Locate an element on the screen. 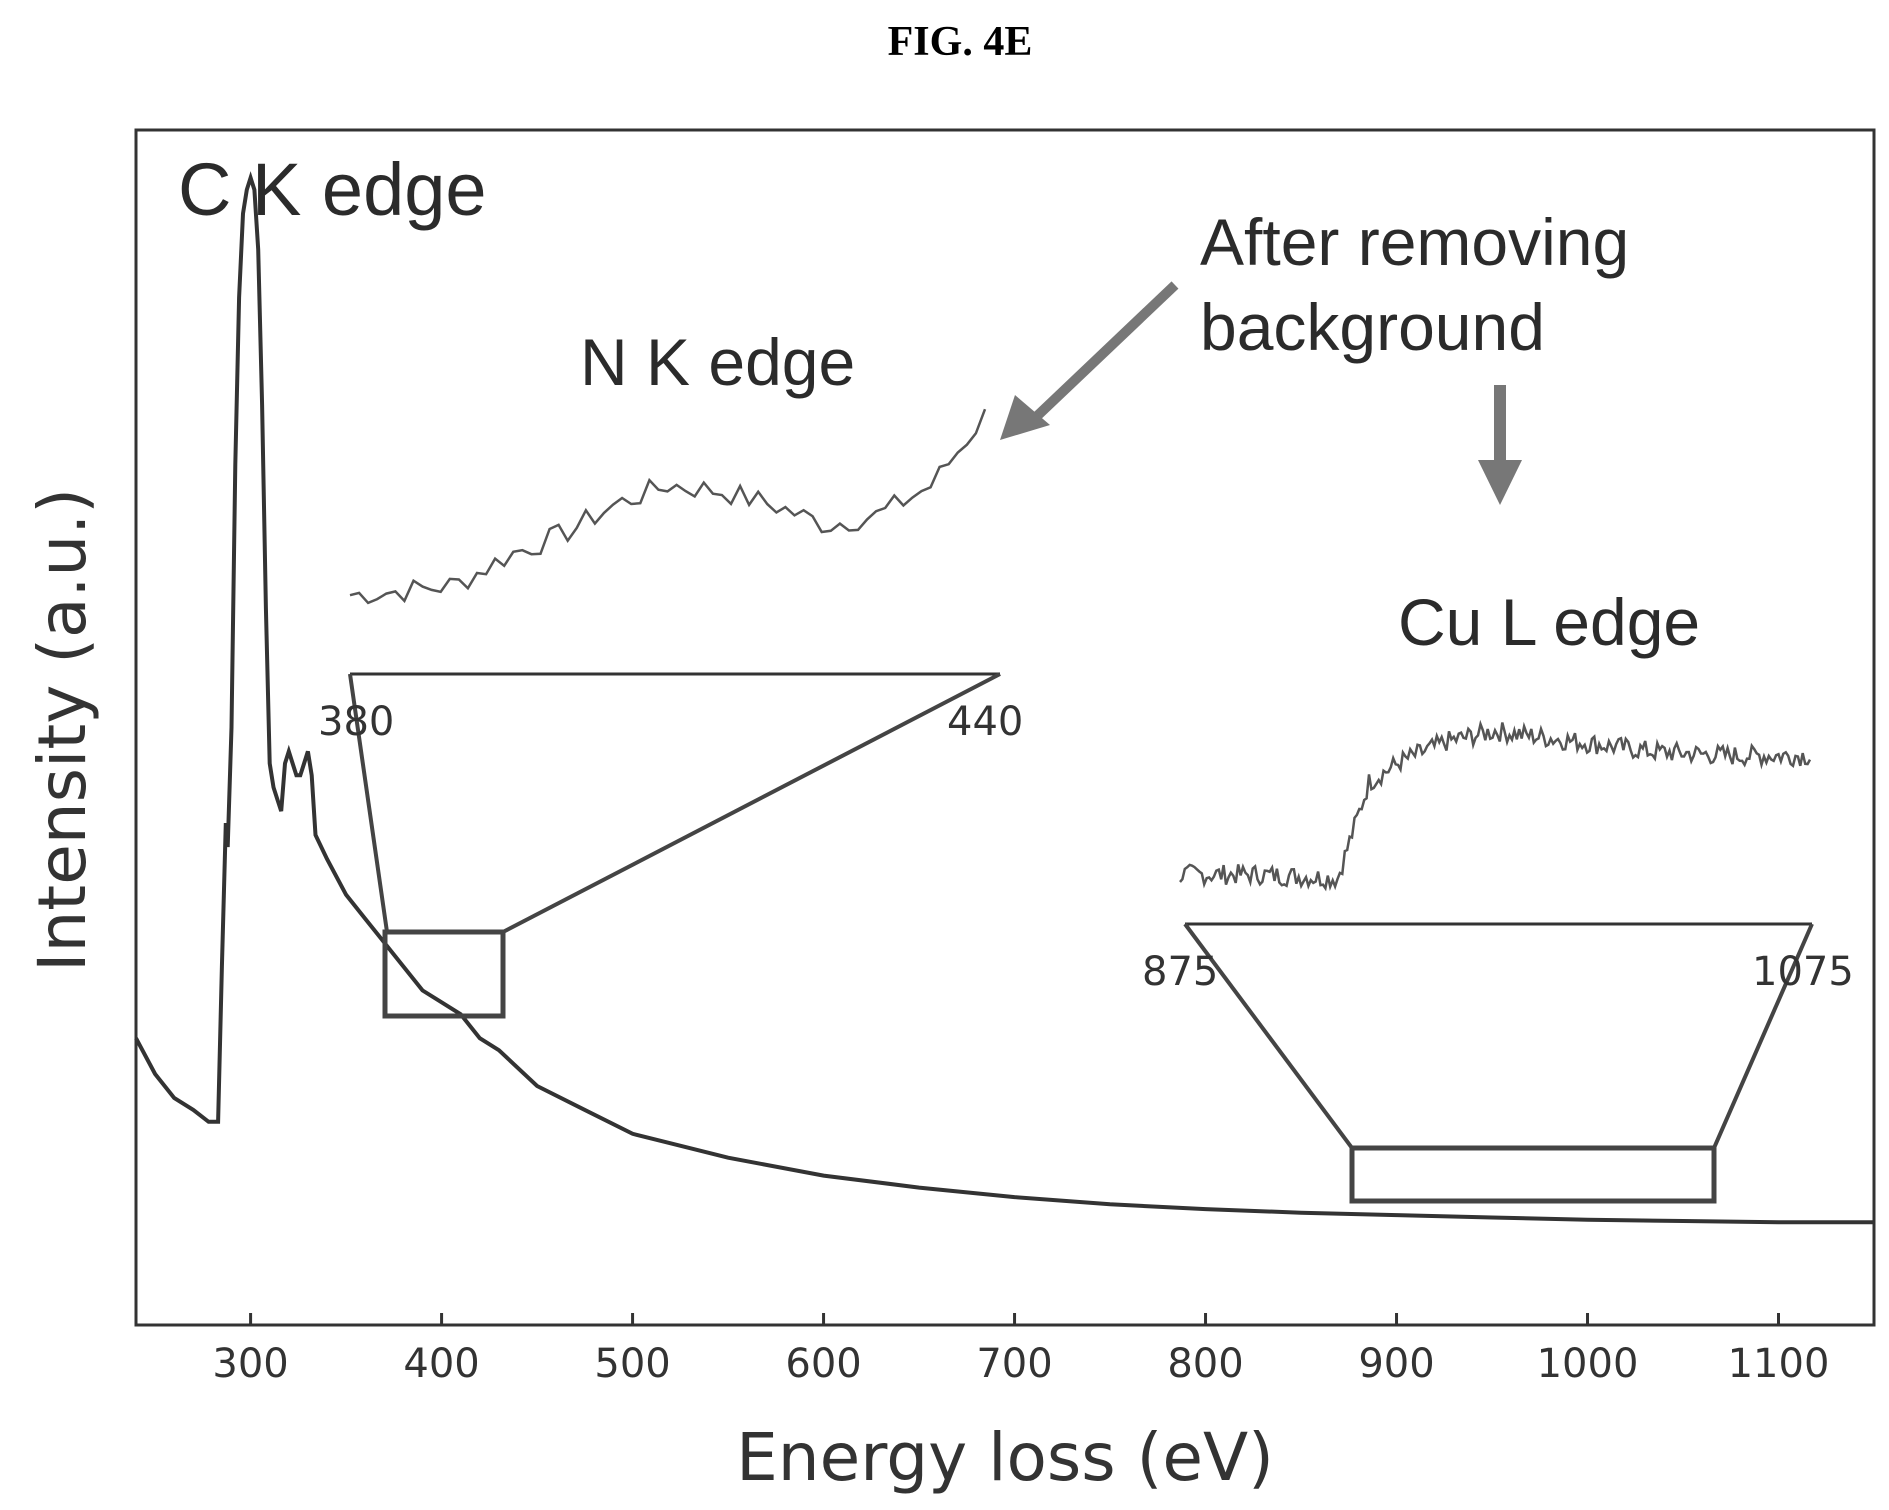 The width and height of the screenshot is (1889, 1510). arrow-to-n-inset is located at coordinates (1089, 360).